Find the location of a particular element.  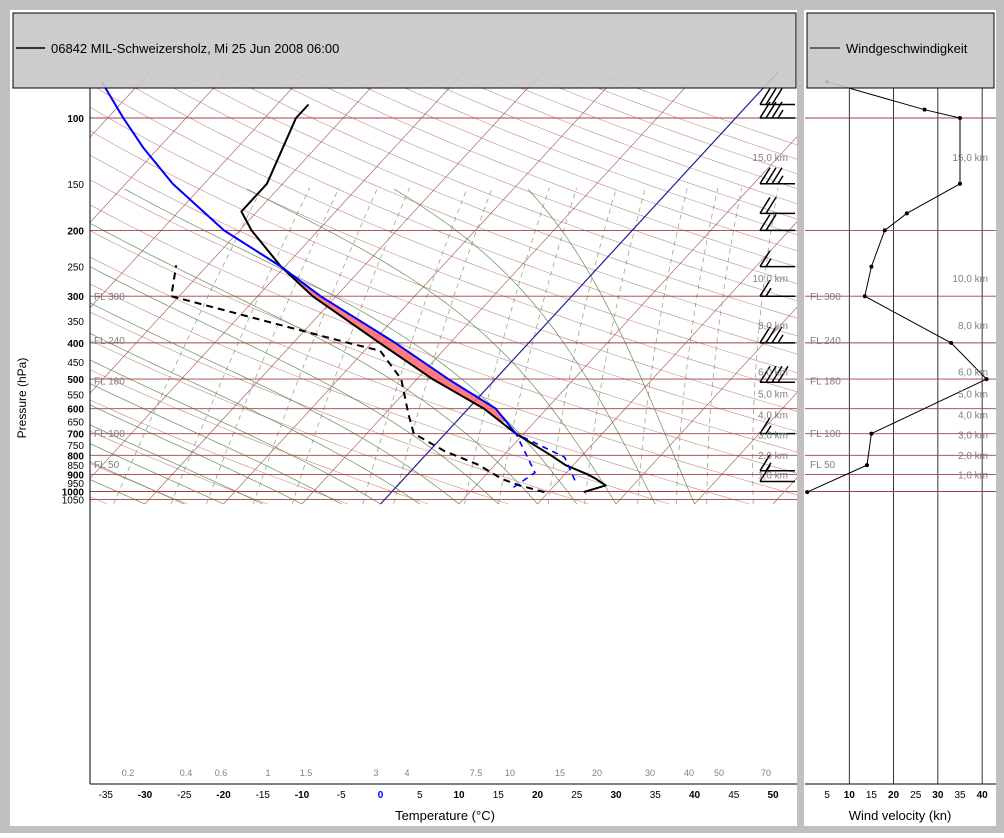

pressure-tick-label: 750 is located at coordinates (75, 446).